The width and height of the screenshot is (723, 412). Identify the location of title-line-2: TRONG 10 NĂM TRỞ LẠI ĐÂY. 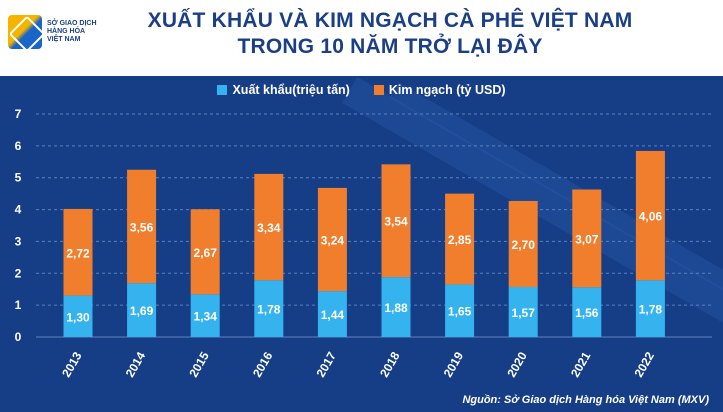
(390, 46).